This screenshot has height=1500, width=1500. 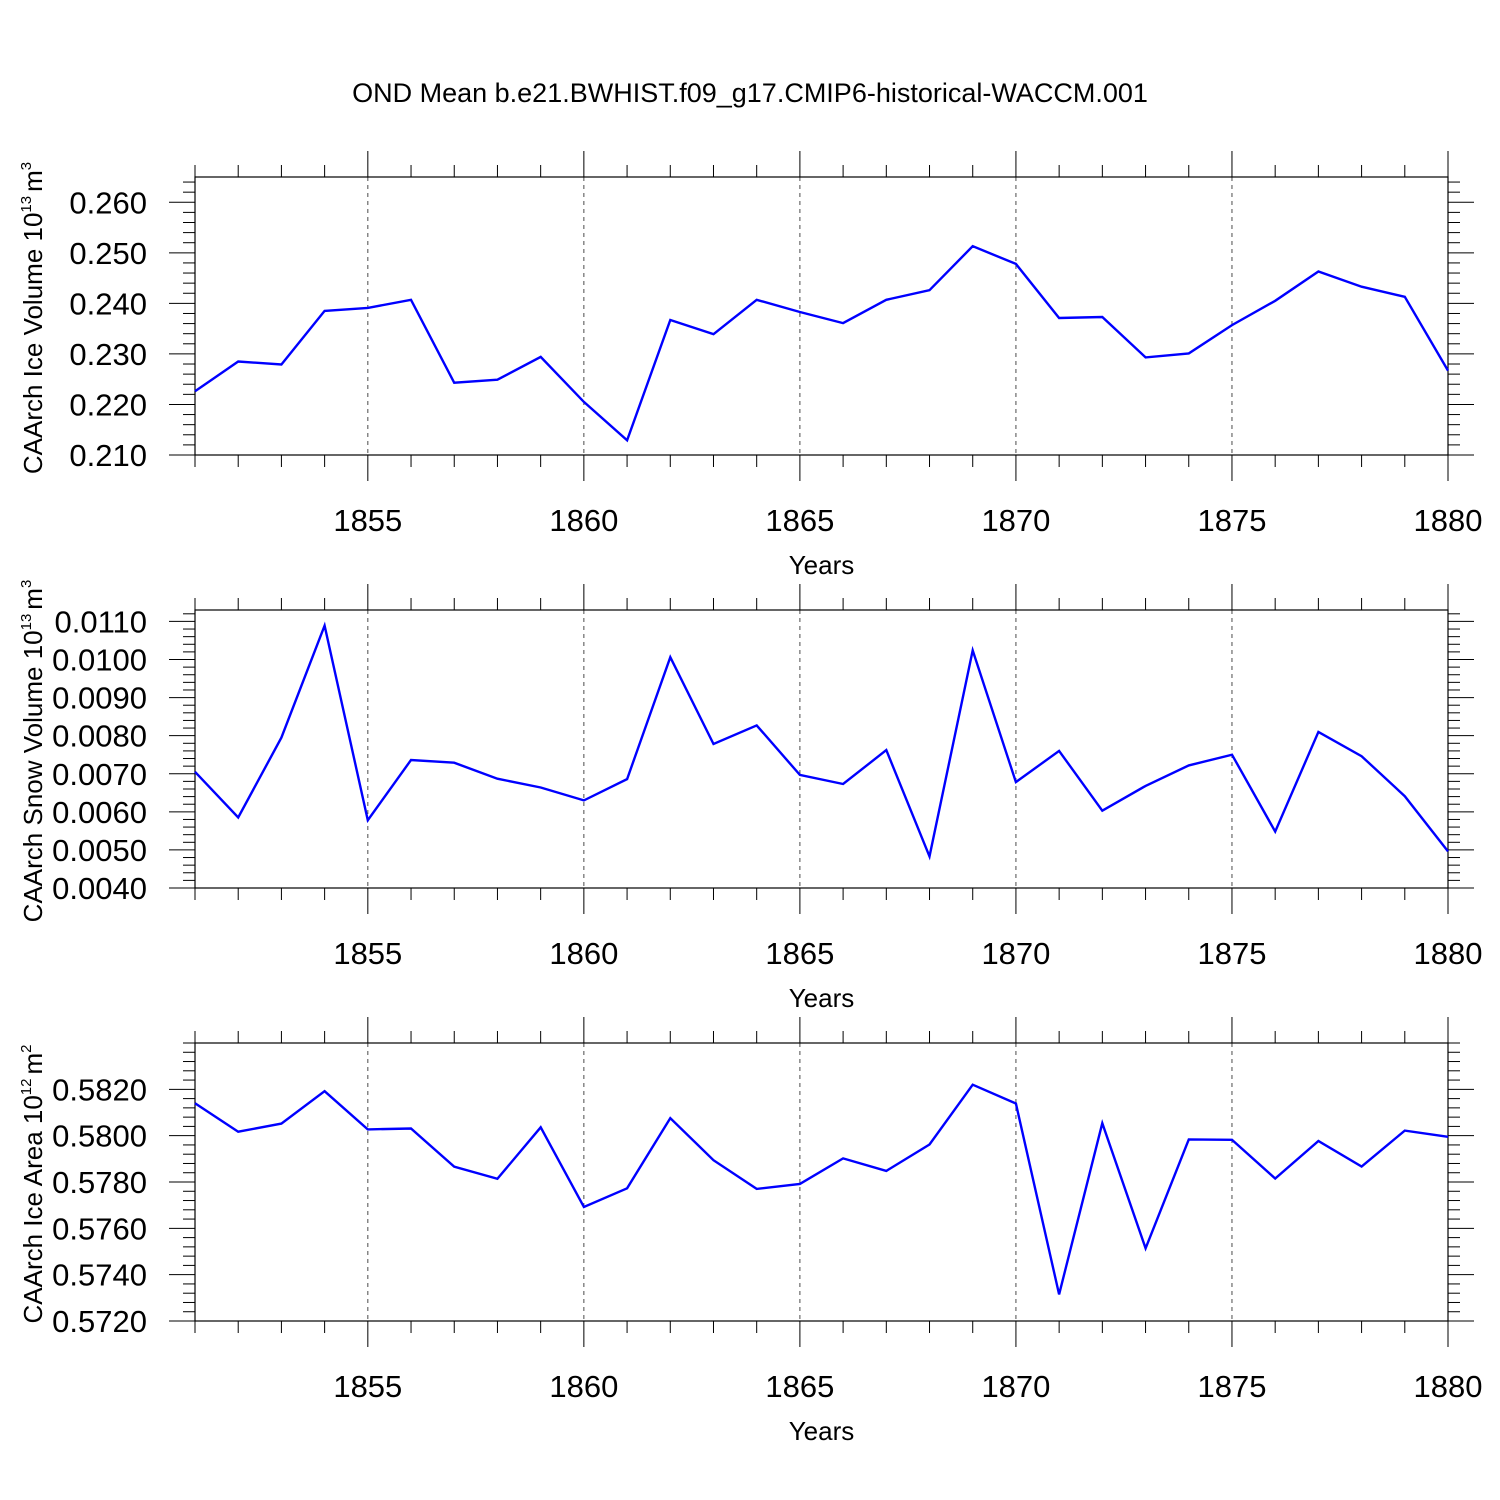 What do you see at coordinates (99, 1136) in the screenshot?
I see `y-tick-label: 0.5800` at bounding box center [99, 1136].